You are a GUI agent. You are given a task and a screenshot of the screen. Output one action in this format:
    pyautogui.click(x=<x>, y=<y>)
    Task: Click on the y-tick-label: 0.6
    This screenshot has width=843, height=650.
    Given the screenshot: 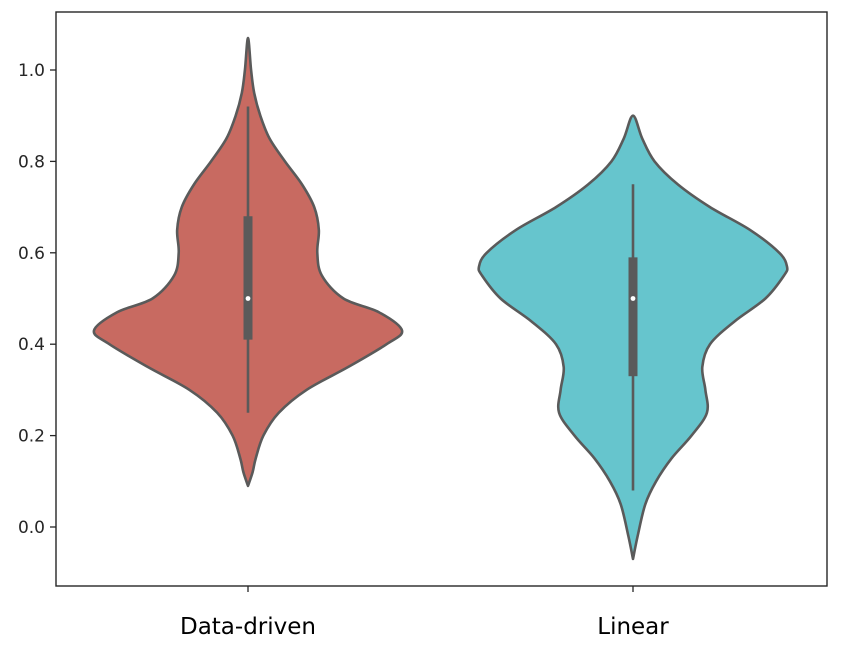 What is the action you would take?
    pyautogui.click(x=31, y=254)
    